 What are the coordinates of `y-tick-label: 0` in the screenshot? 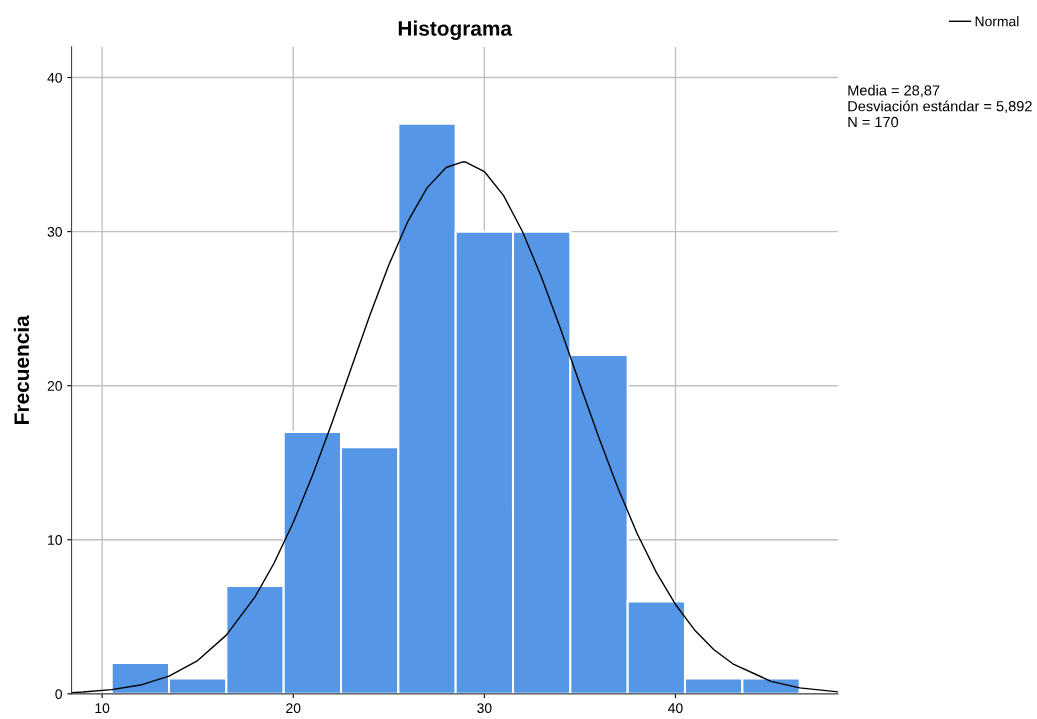 It's located at (58, 694).